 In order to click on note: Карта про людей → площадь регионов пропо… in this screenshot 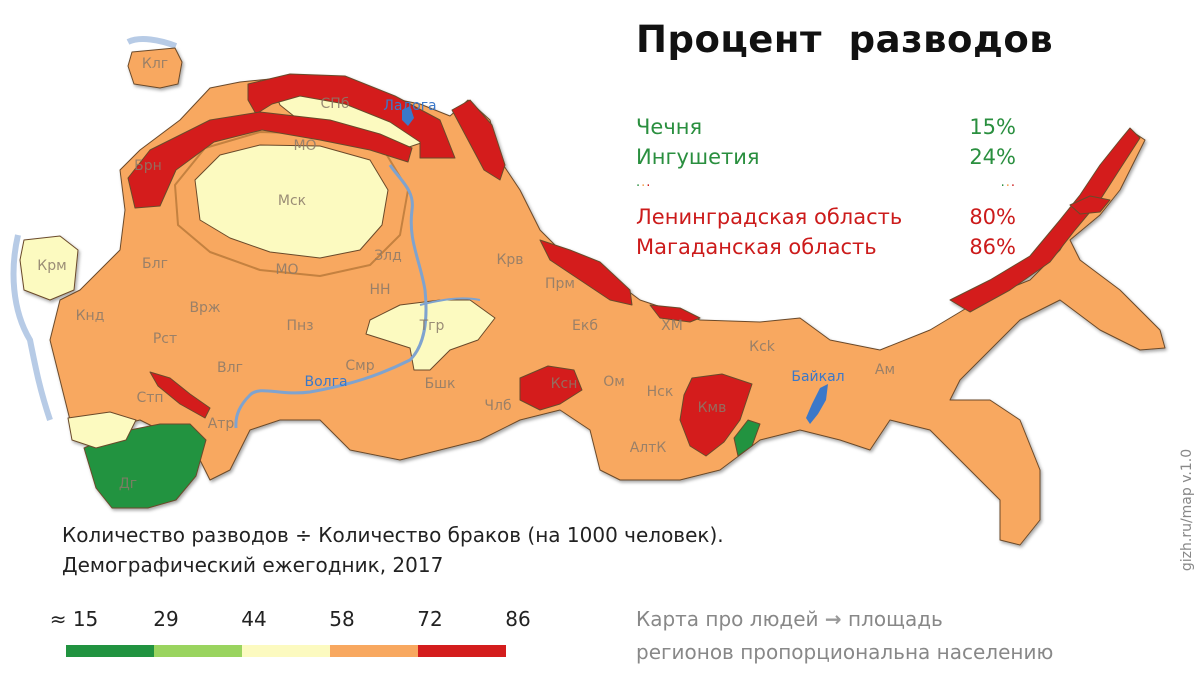, I will do `click(844, 636)`.